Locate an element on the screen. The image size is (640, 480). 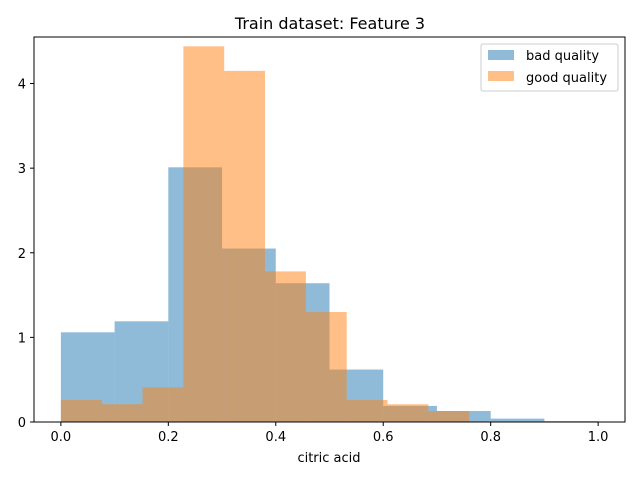
x-tick-label: 0.0 is located at coordinates (61, 437).